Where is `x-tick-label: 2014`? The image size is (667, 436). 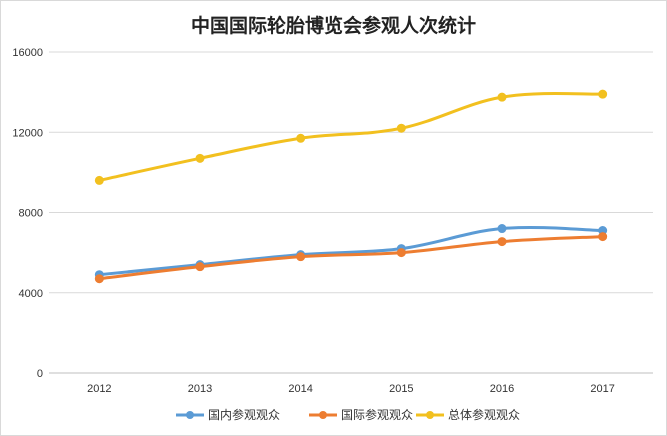 x-tick-label: 2014 is located at coordinates (300, 389).